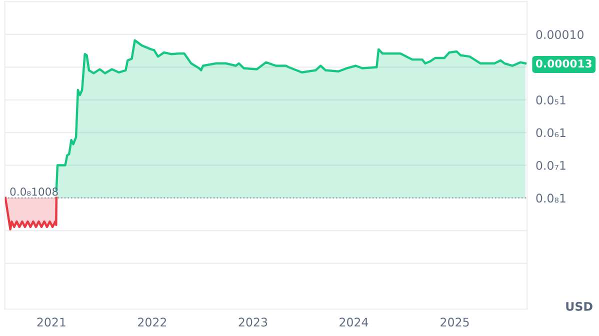 This screenshot has width=599, height=336. Describe the element at coordinates (34, 192) in the screenshot. I see `ref-line-label: 0.0₈1008` at that location.